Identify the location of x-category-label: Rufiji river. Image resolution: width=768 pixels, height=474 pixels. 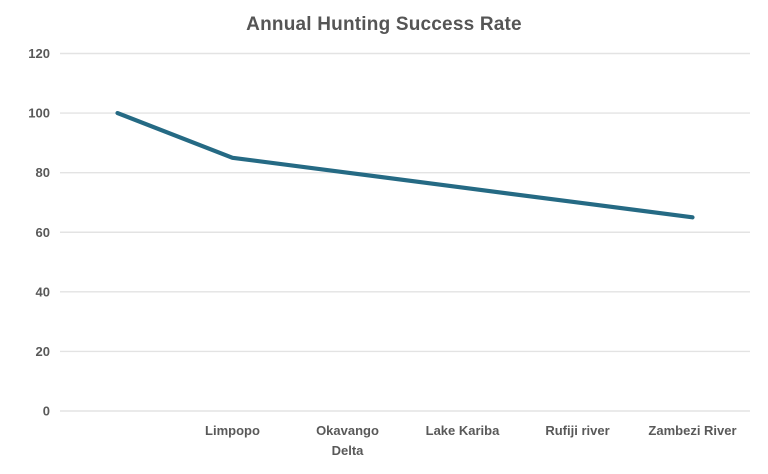
(577, 430).